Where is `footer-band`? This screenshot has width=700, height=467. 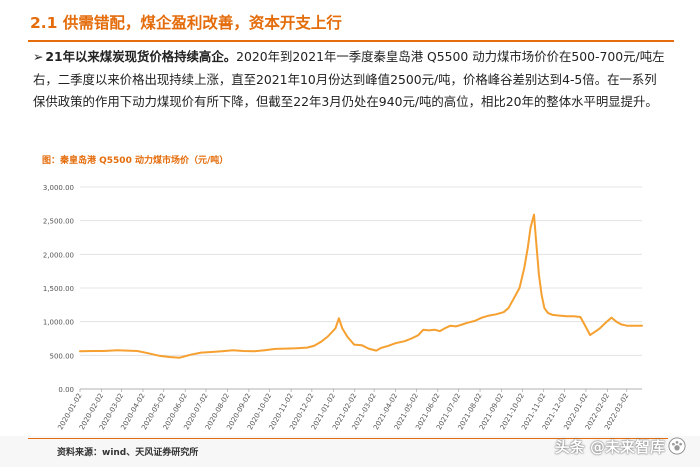 footer-band is located at coordinates (350, 451).